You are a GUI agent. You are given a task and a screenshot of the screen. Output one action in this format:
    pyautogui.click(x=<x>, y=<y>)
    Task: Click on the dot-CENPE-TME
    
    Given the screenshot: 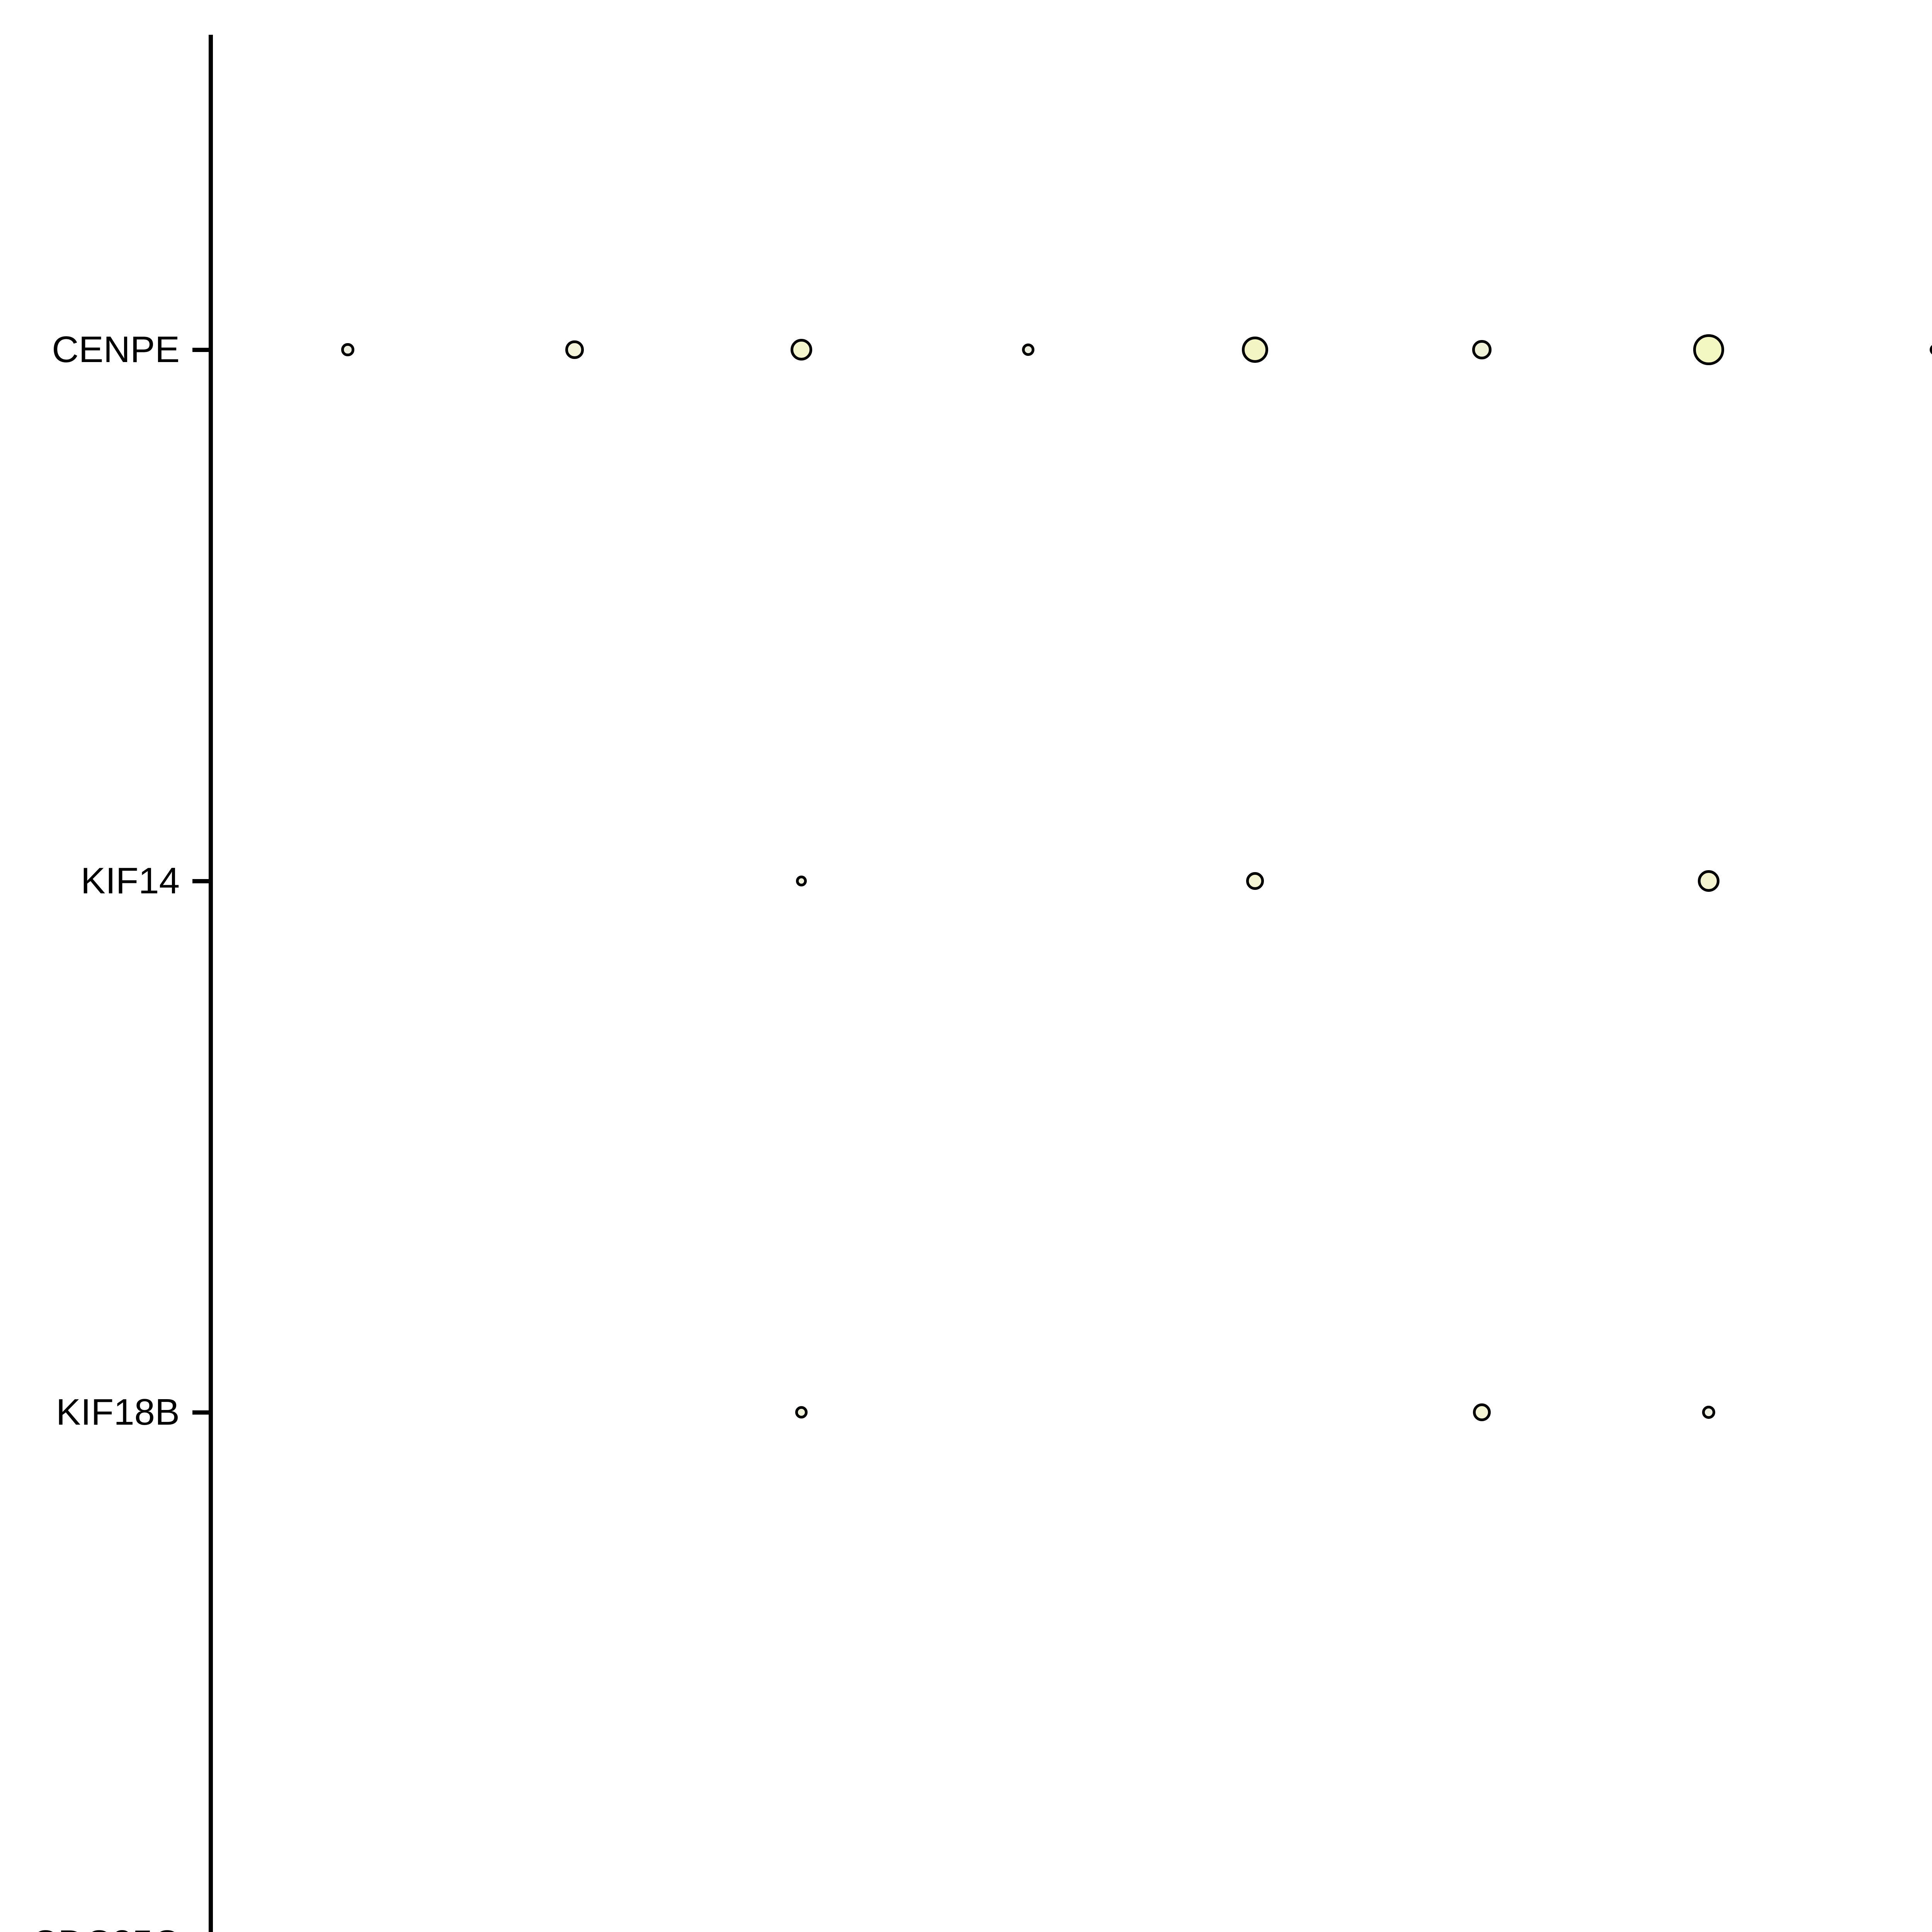 What is the action you would take?
    pyautogui.click(x=574, y=349)
    